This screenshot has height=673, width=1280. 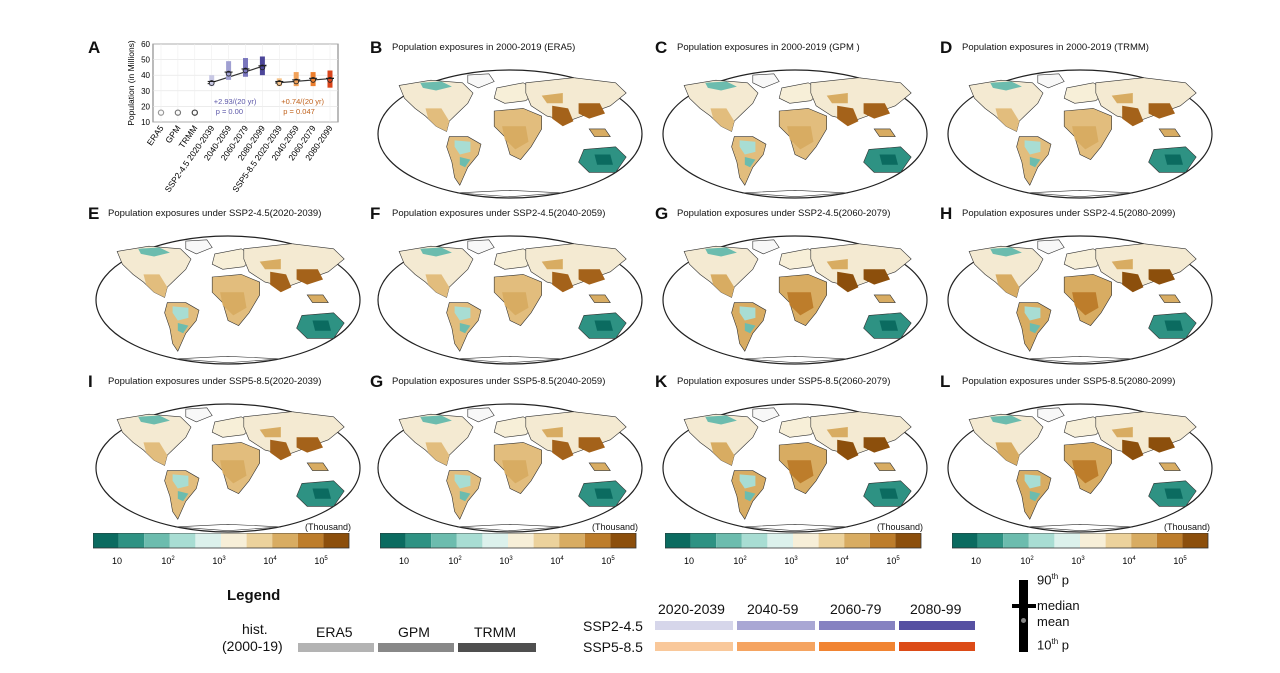 I want to click on panel-label-l: L, so click(x=945, y=381).